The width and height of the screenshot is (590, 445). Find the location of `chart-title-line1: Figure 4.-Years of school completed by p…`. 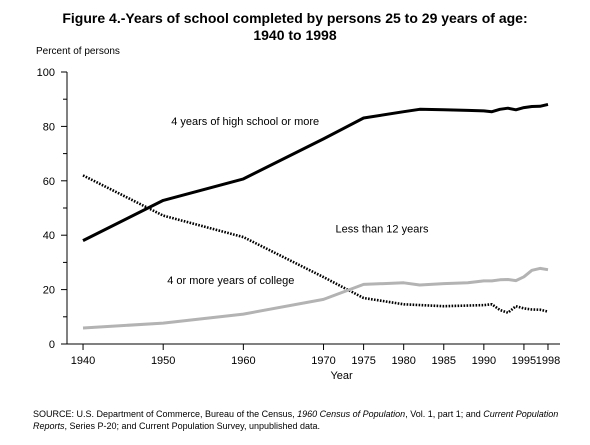

chart-title-line1: Figure 4.-Years of school completed by p… is located at coordinates (295, 18).